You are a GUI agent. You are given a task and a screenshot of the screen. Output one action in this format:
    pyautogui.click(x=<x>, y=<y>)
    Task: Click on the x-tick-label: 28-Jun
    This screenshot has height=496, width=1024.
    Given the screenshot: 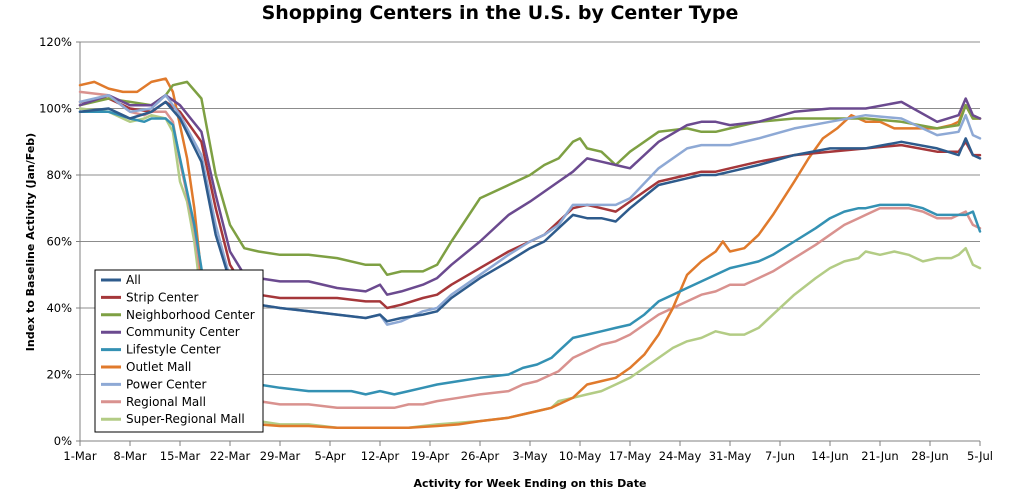 What is the action you would take?
    pyautogui.click(x=929, y=456)
    